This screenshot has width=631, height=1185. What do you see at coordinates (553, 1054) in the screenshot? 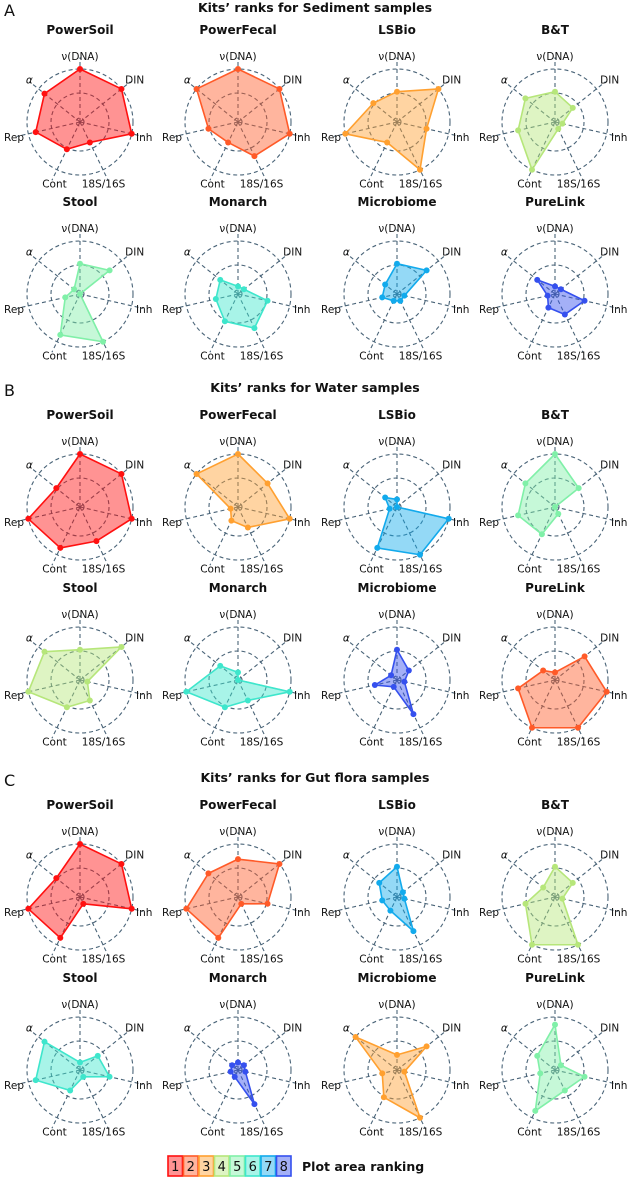
I see `radar-chart-purelink: PureLink ν(DNA) DIN Inh 18S/16S Cont Rep α` at bounding box center [553, 1054].